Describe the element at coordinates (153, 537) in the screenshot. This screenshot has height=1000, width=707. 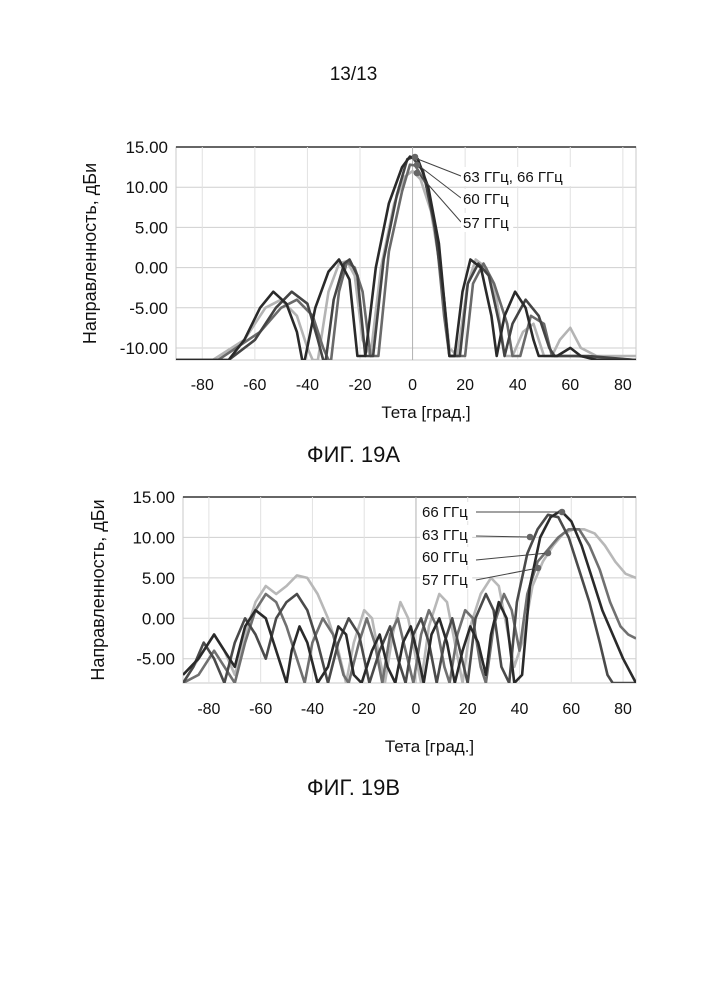
I see `y-tick-label: 10.00` at that location.